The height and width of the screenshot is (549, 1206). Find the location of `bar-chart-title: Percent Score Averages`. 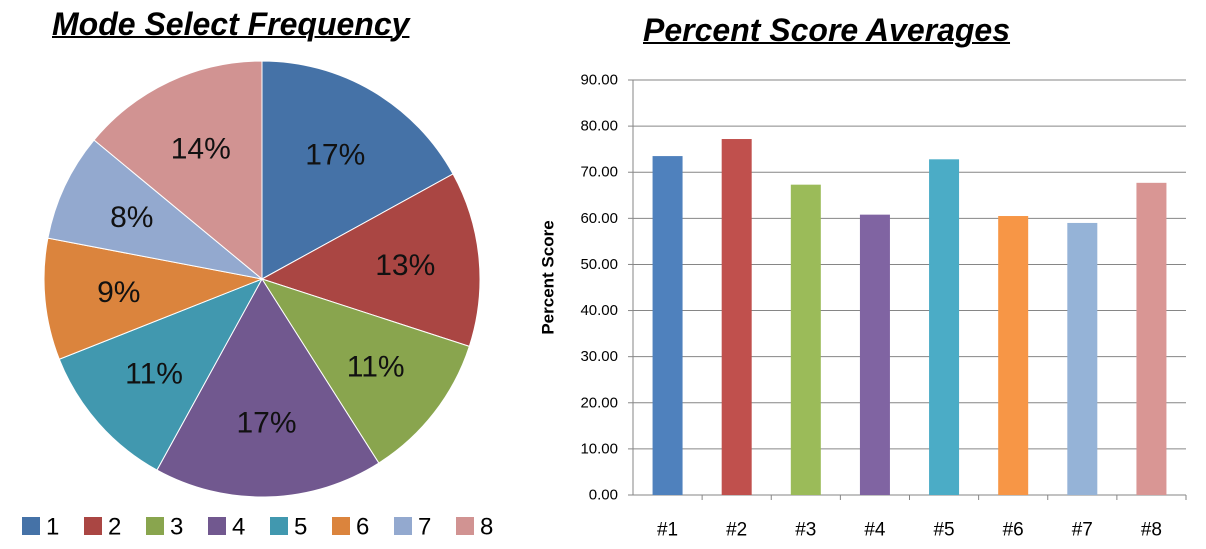

bar-chart-title: Percent Score Averages is located at coordinates (827, 30).